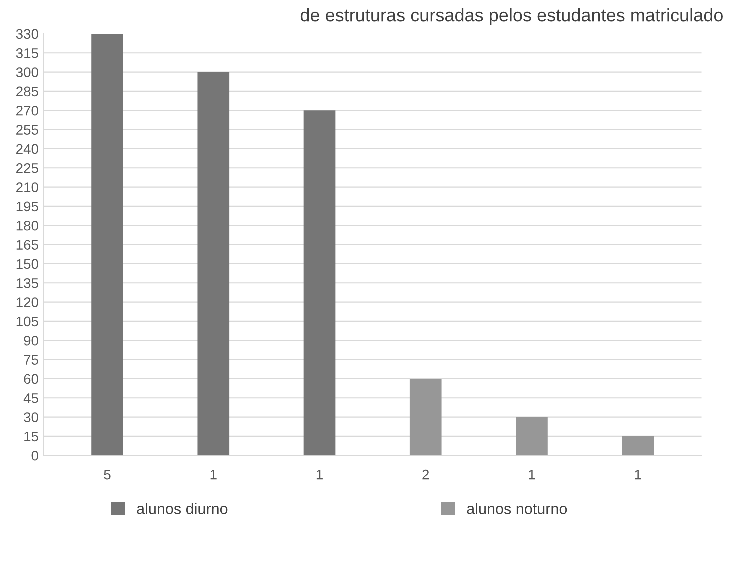  What do you see at coordinates (27, 130) in the screenshot?
I see `y-tick-label: 255` at bounding box center [27, 130].